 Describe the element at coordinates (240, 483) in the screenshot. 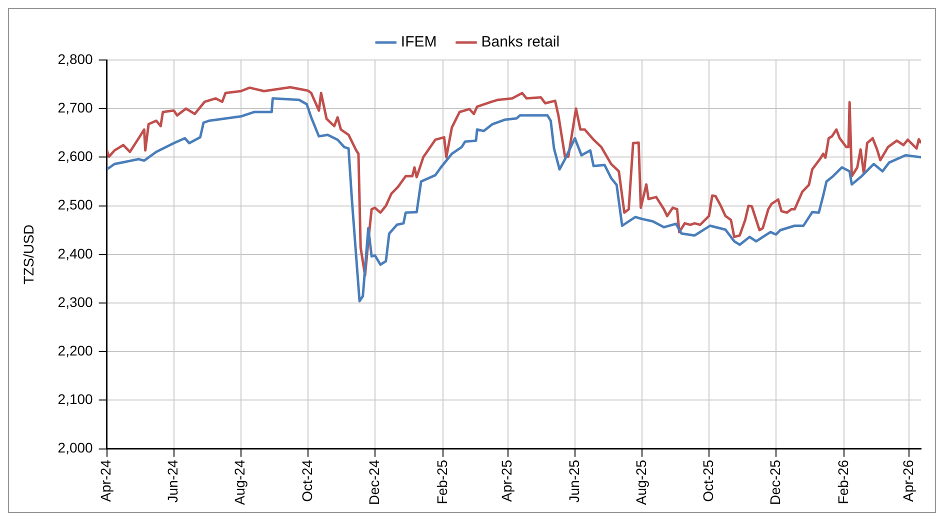

I see `x-tick-label: Aug-24` at that location.